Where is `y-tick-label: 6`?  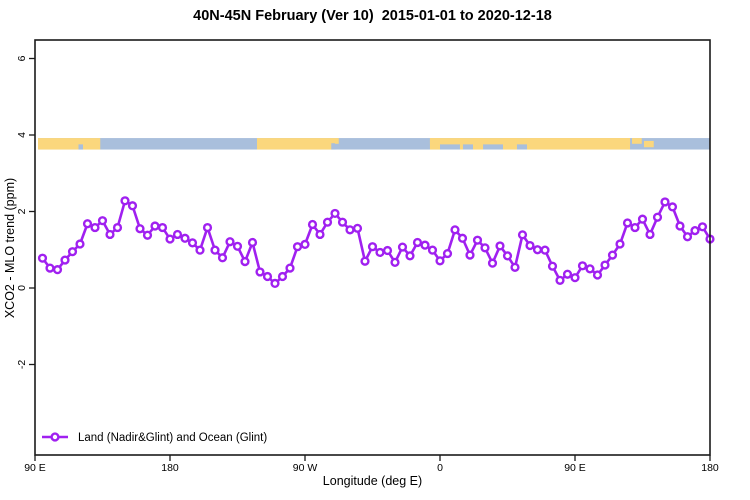 y-tick-label: 6 is located at coordinates (22, 58).